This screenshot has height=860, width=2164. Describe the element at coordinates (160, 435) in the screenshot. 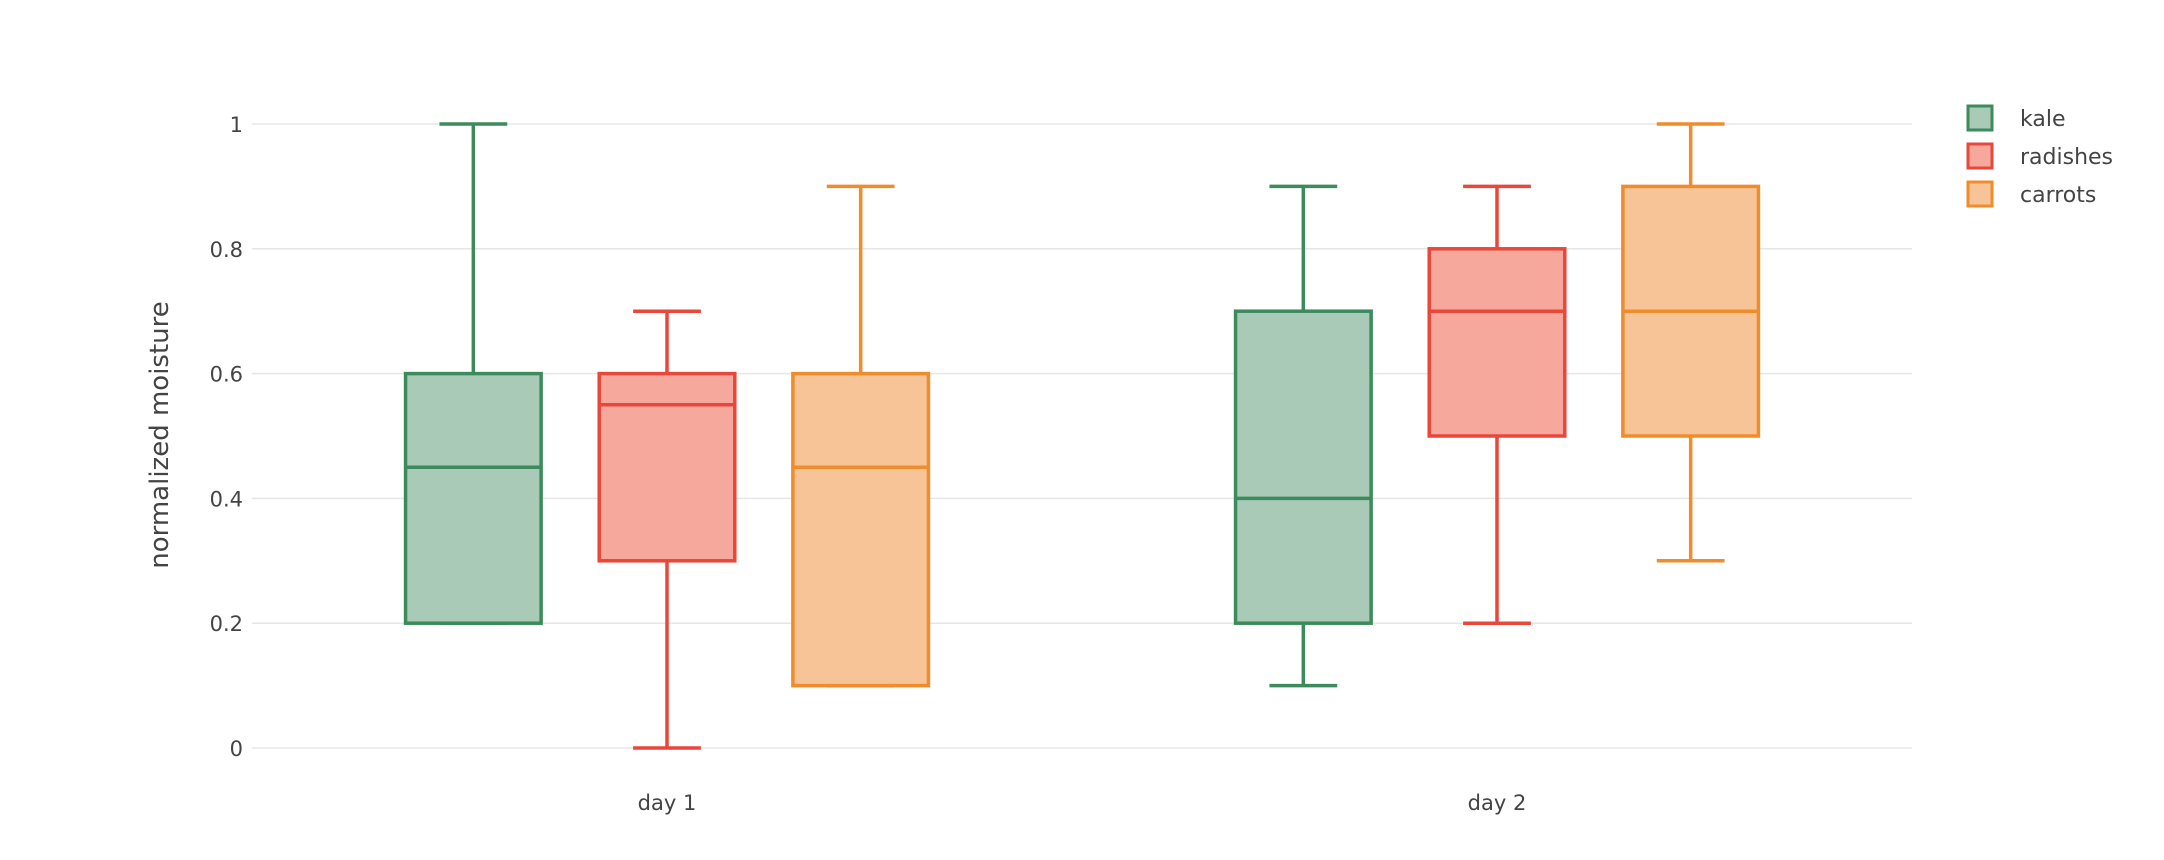

I see `y-axis-title: normalized moisture` at that location.